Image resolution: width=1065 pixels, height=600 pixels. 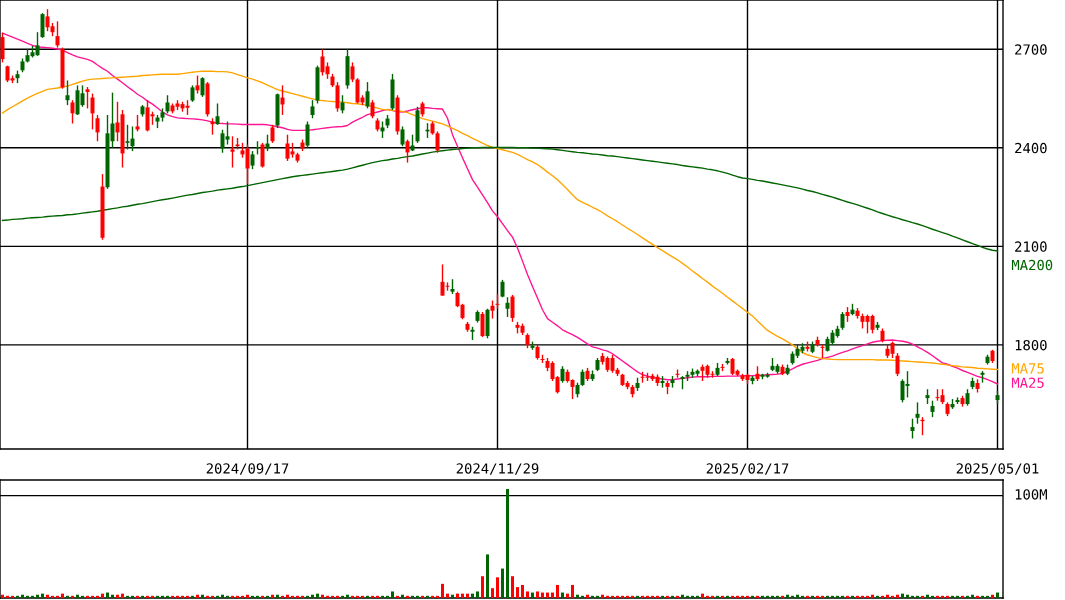 I want to click on x-tick-label: 2024/09/17, so click(x=247, y=469).